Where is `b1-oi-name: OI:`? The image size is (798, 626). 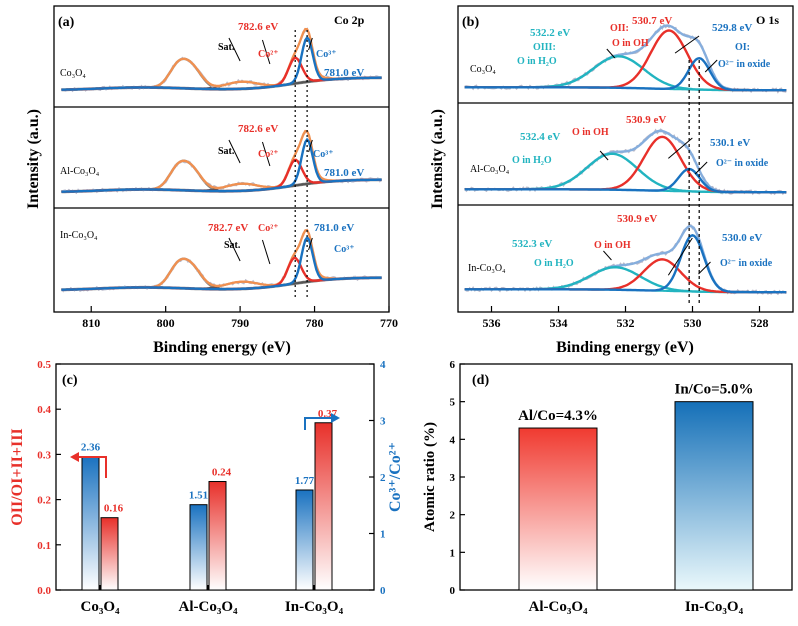
b1-oi-name: OI: is located at coordinates (742, 47).